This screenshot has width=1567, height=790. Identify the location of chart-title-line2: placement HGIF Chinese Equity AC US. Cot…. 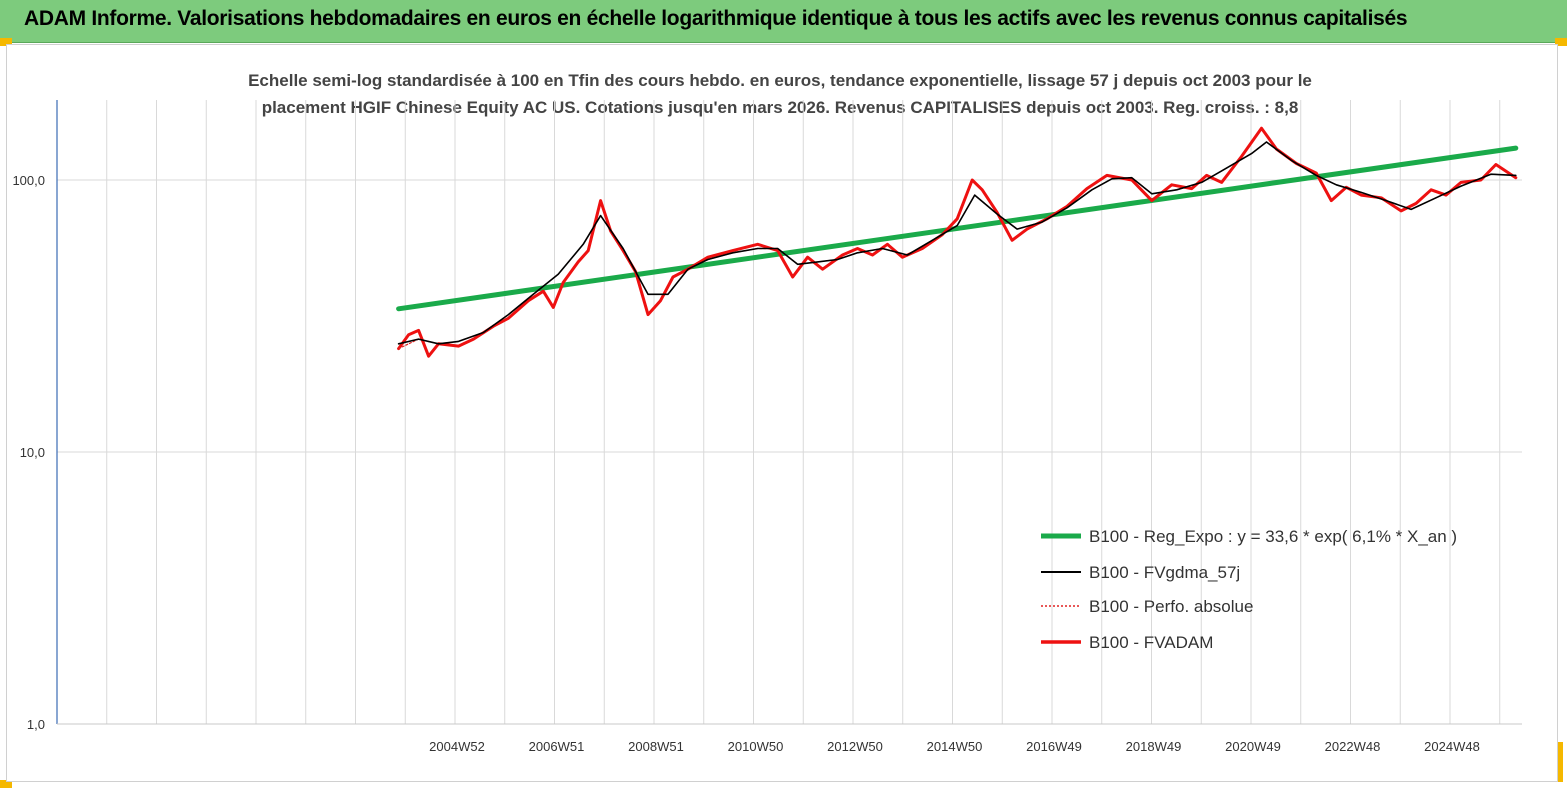
(780, 107).